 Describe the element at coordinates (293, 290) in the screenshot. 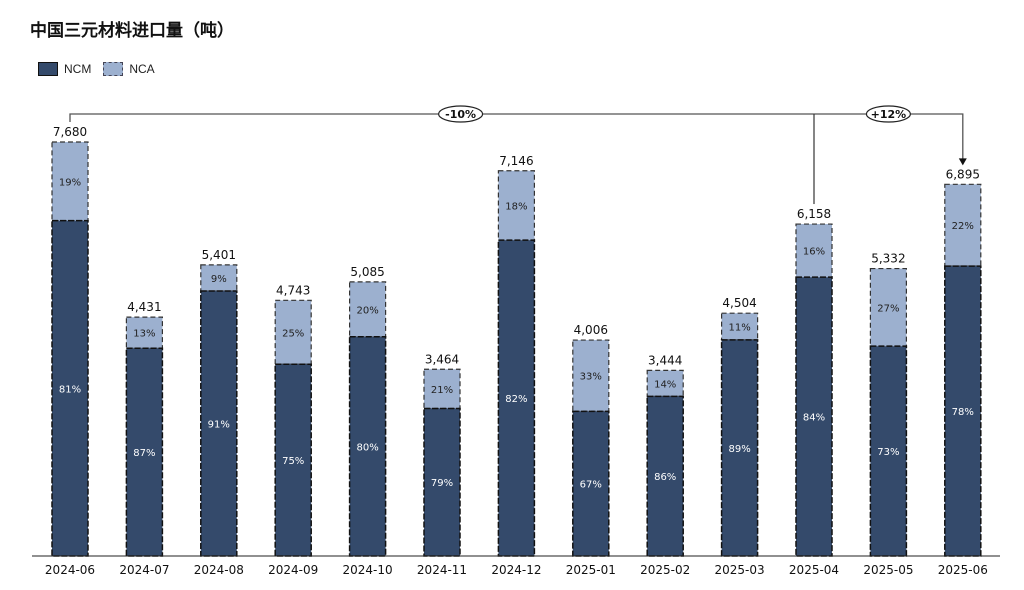

I see `total-label: 4,743` at that location.